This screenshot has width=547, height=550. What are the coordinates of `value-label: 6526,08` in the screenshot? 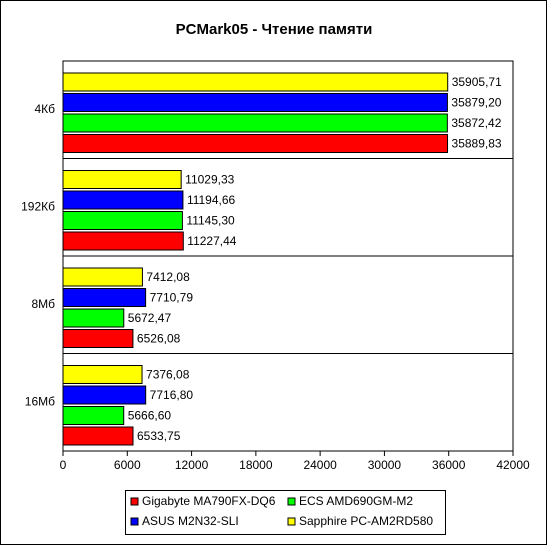 It's located at (159, 339).